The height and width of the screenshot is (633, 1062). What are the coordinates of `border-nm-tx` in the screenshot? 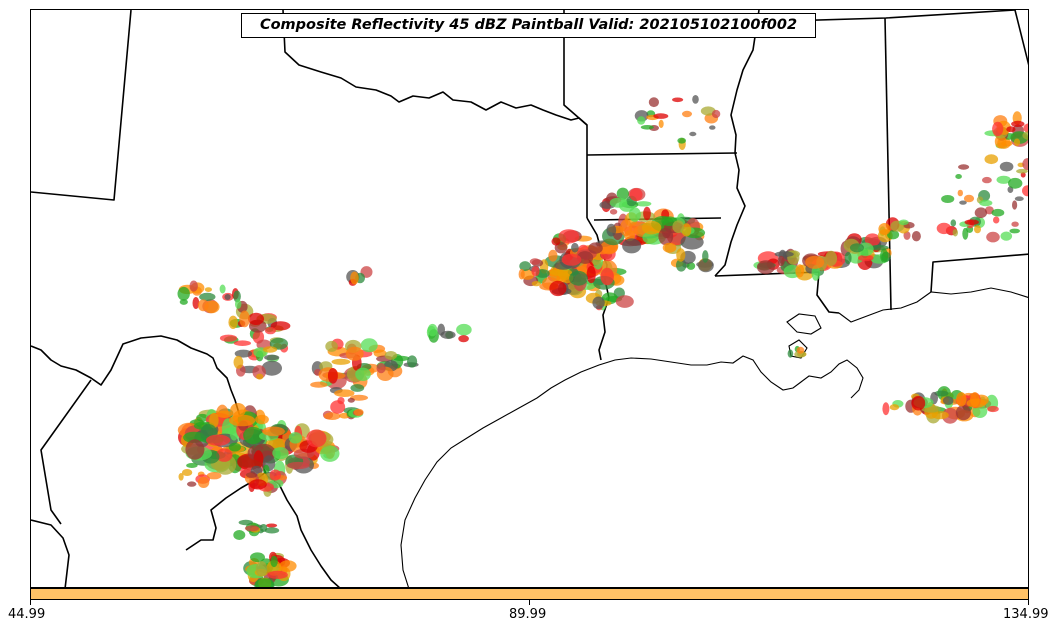 It's located at (66, 452).